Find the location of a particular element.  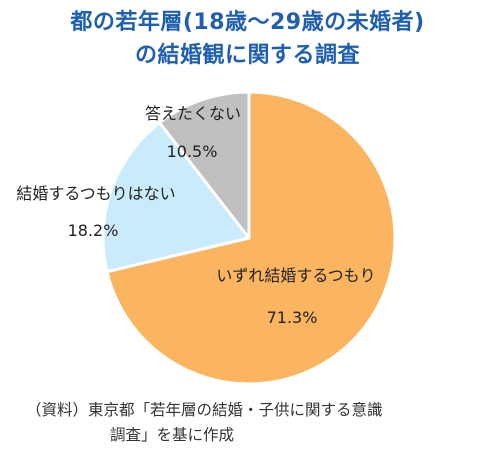

chart-title-line-1: 都の若年層(18歳～29歳の未婚者) is located at coordinates (247, 22).